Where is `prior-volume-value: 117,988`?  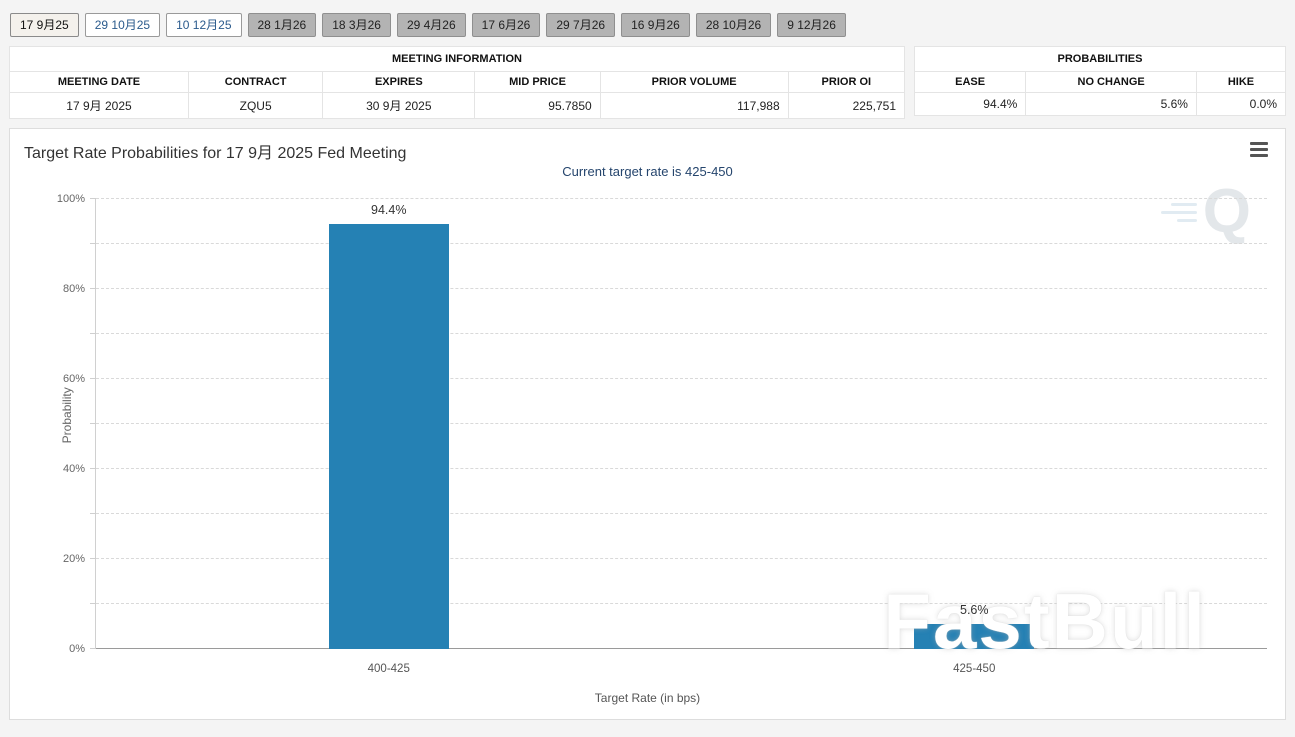 prior-volume-value: 117,988 is located at coordinates (694, 105).